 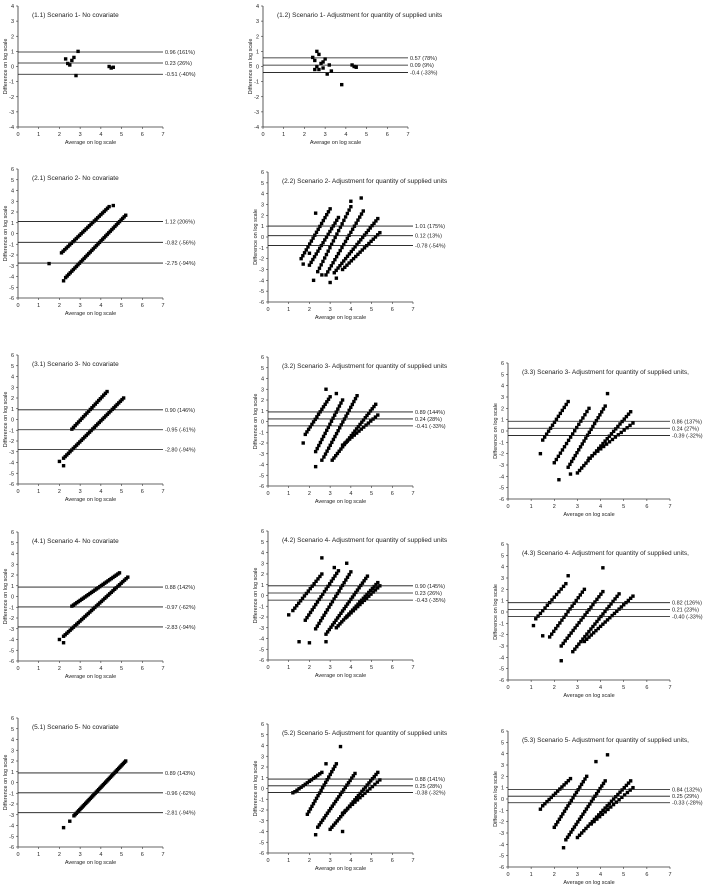 What do you see at coordinates (430, 427) in the screenshot?
I see `reference-line-label: -0.41 (-33%)` at bounding box center [430, 427].